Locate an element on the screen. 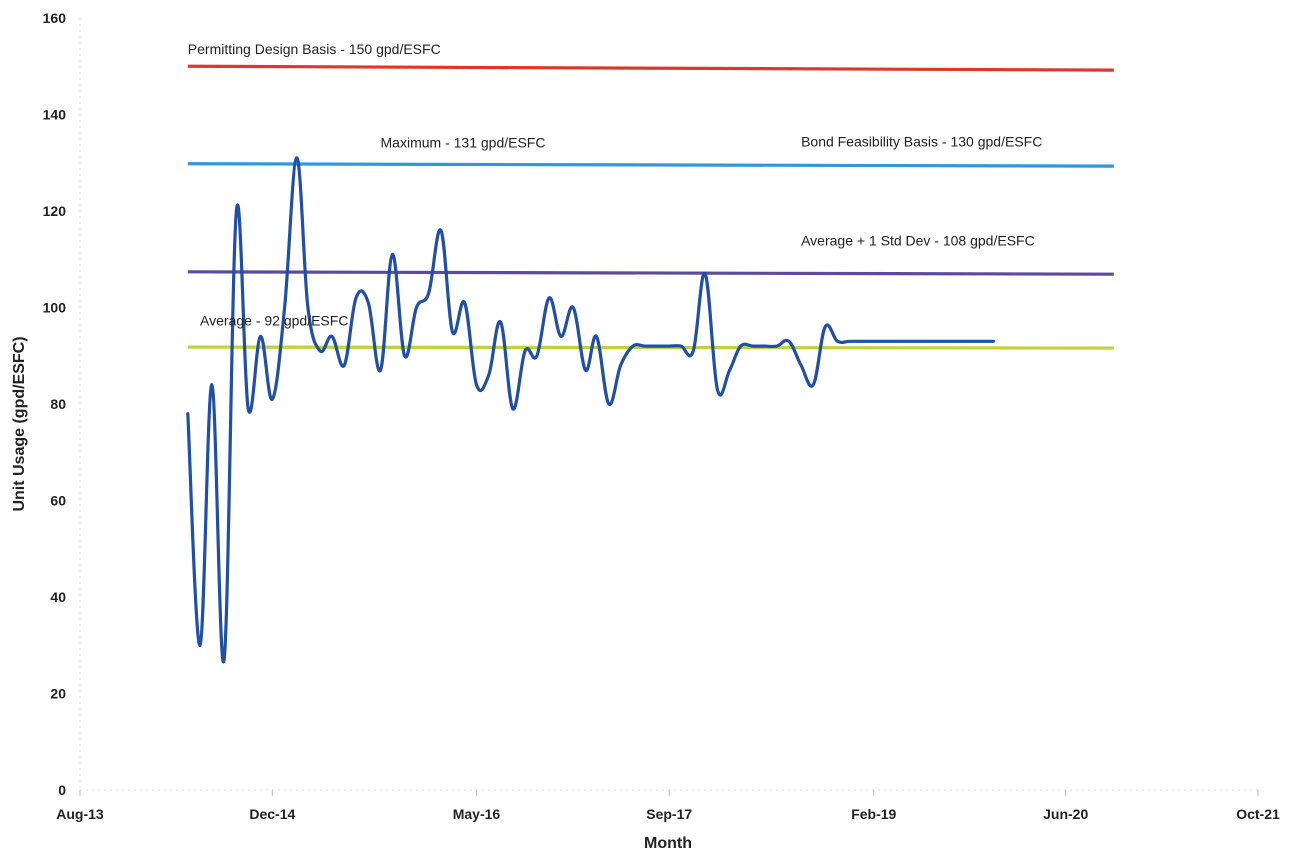 The image size is (1297, 854). x-tick-label: Dec-14 is located at coordinates (272, 814).